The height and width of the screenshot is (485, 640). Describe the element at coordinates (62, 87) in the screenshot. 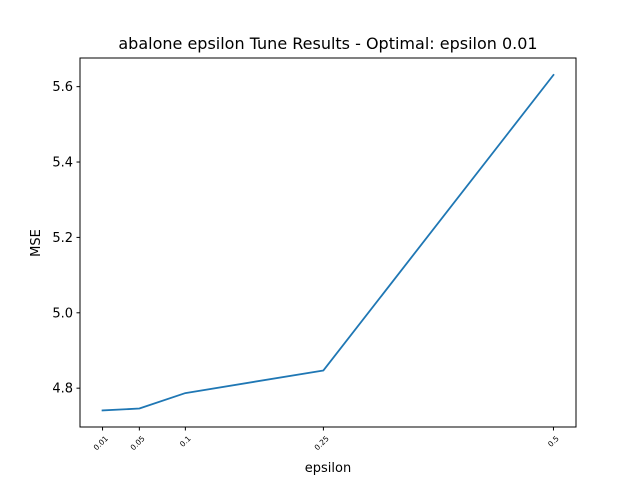

I see `y-tick-label: 5.6` at that location.